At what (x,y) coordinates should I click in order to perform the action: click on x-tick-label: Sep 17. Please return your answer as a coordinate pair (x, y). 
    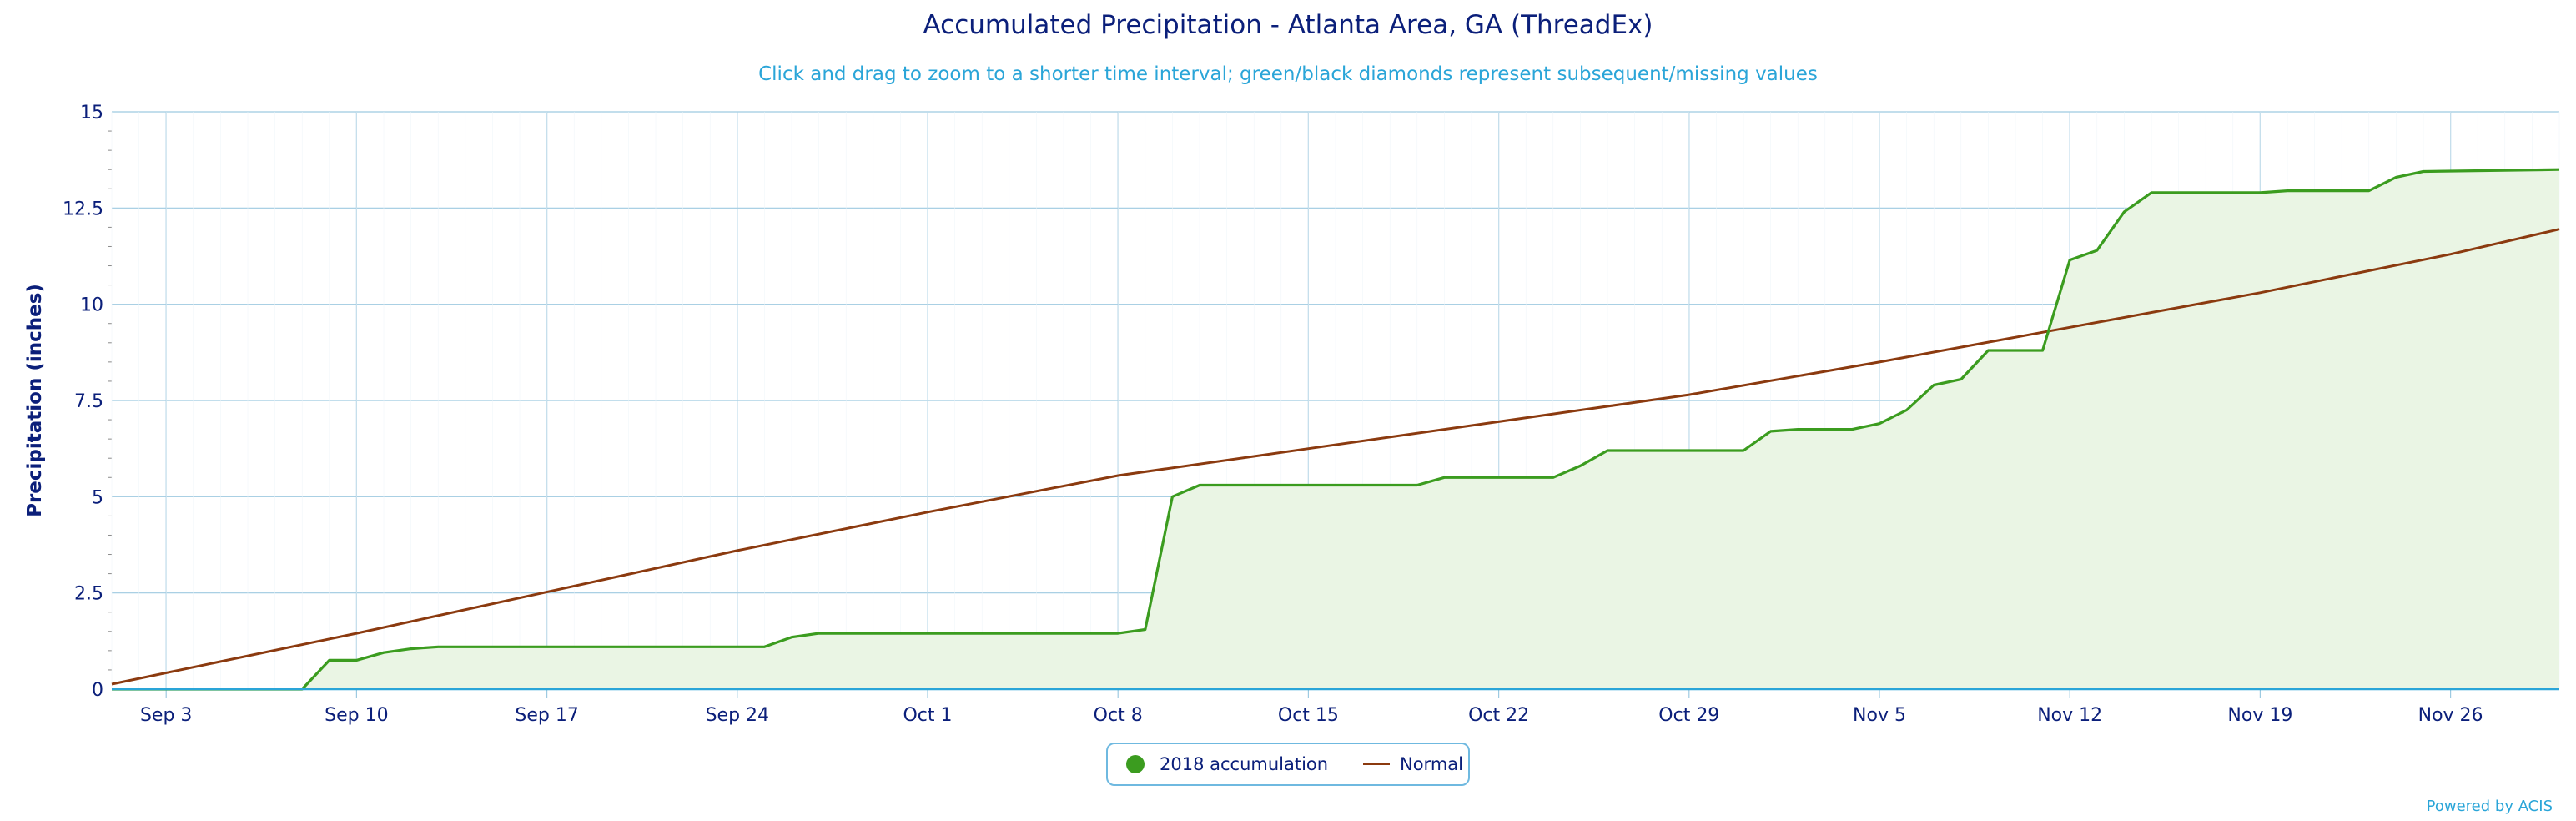
    Looking at the image, I should click on (546, 716).